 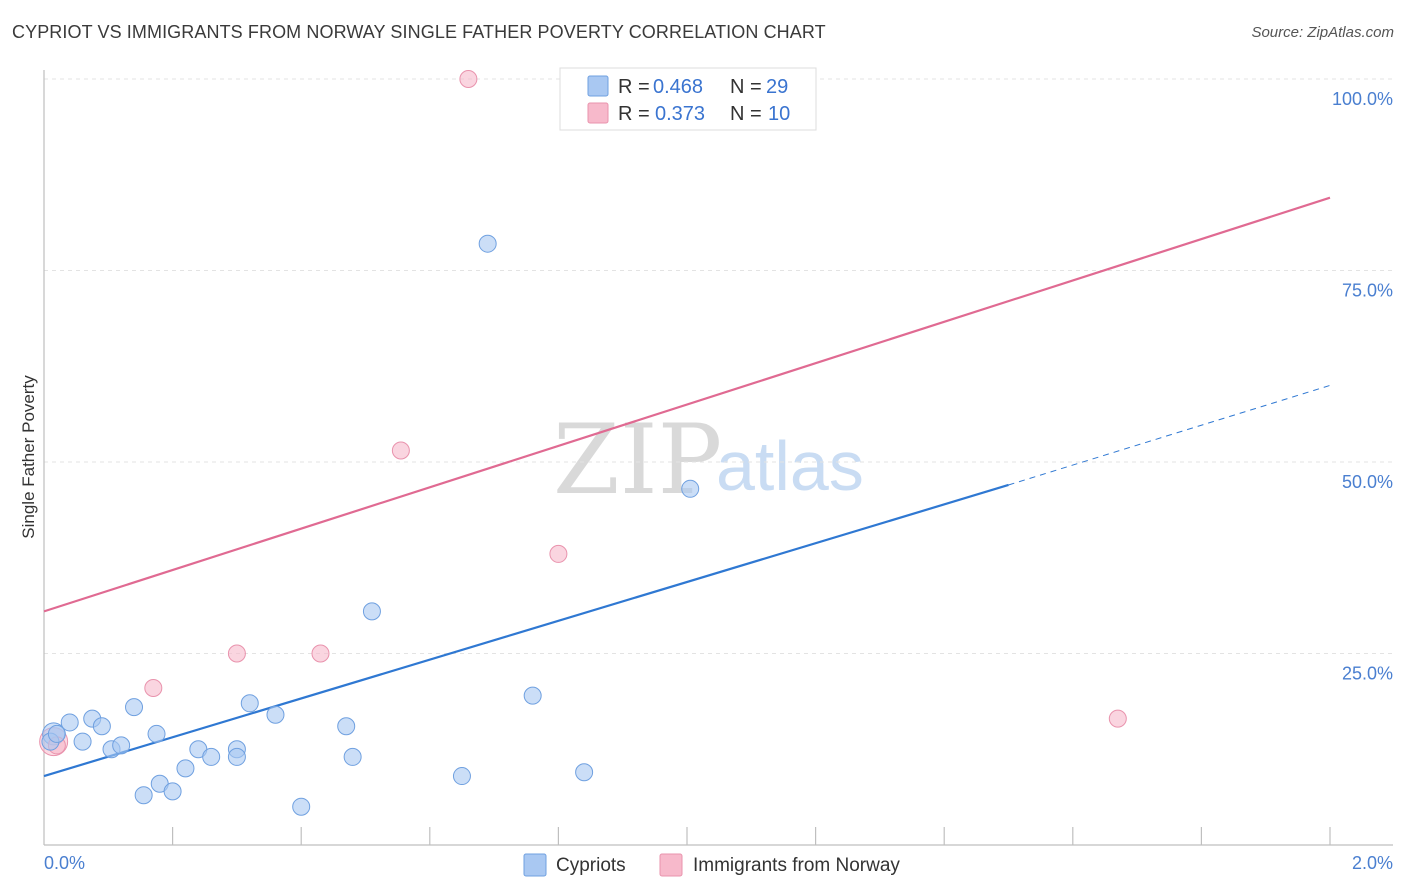 I want to click on legend-n-value-2: 10, so click(x=779, y=114).